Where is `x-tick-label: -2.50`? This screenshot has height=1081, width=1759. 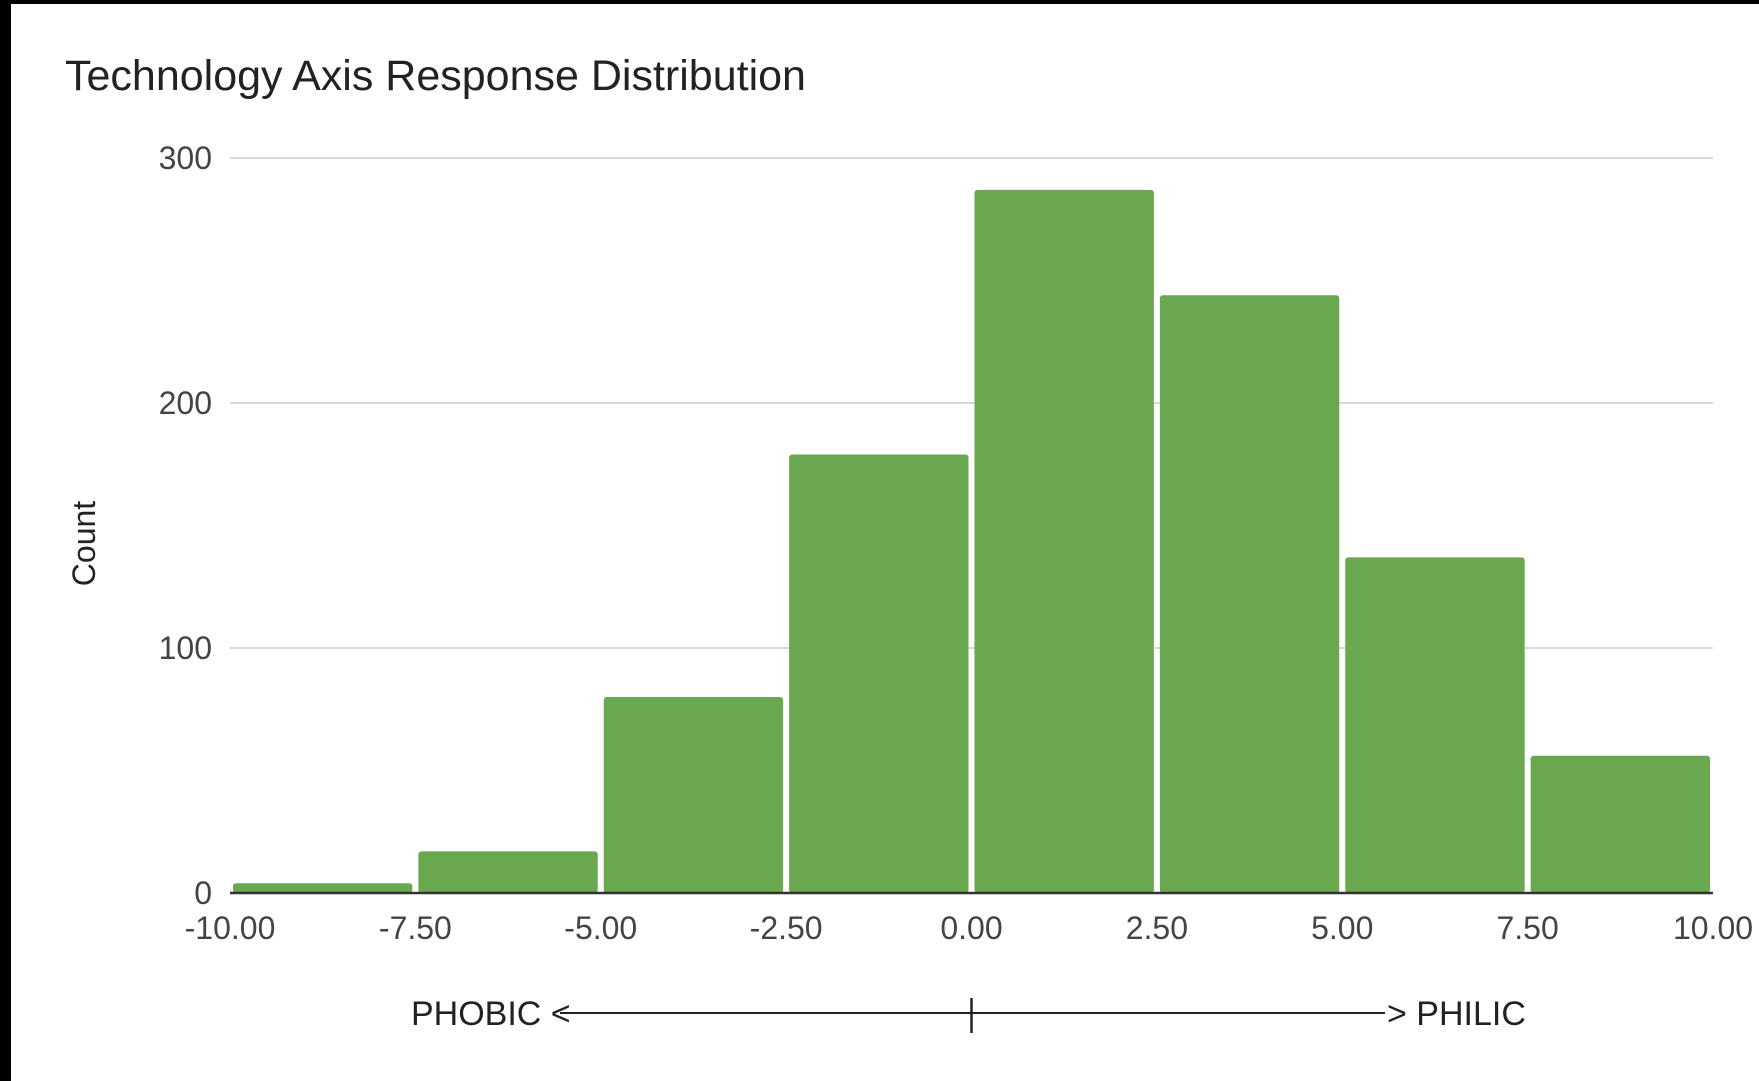
x-tick-label: -2.50 is located at coordinates (786, 928).